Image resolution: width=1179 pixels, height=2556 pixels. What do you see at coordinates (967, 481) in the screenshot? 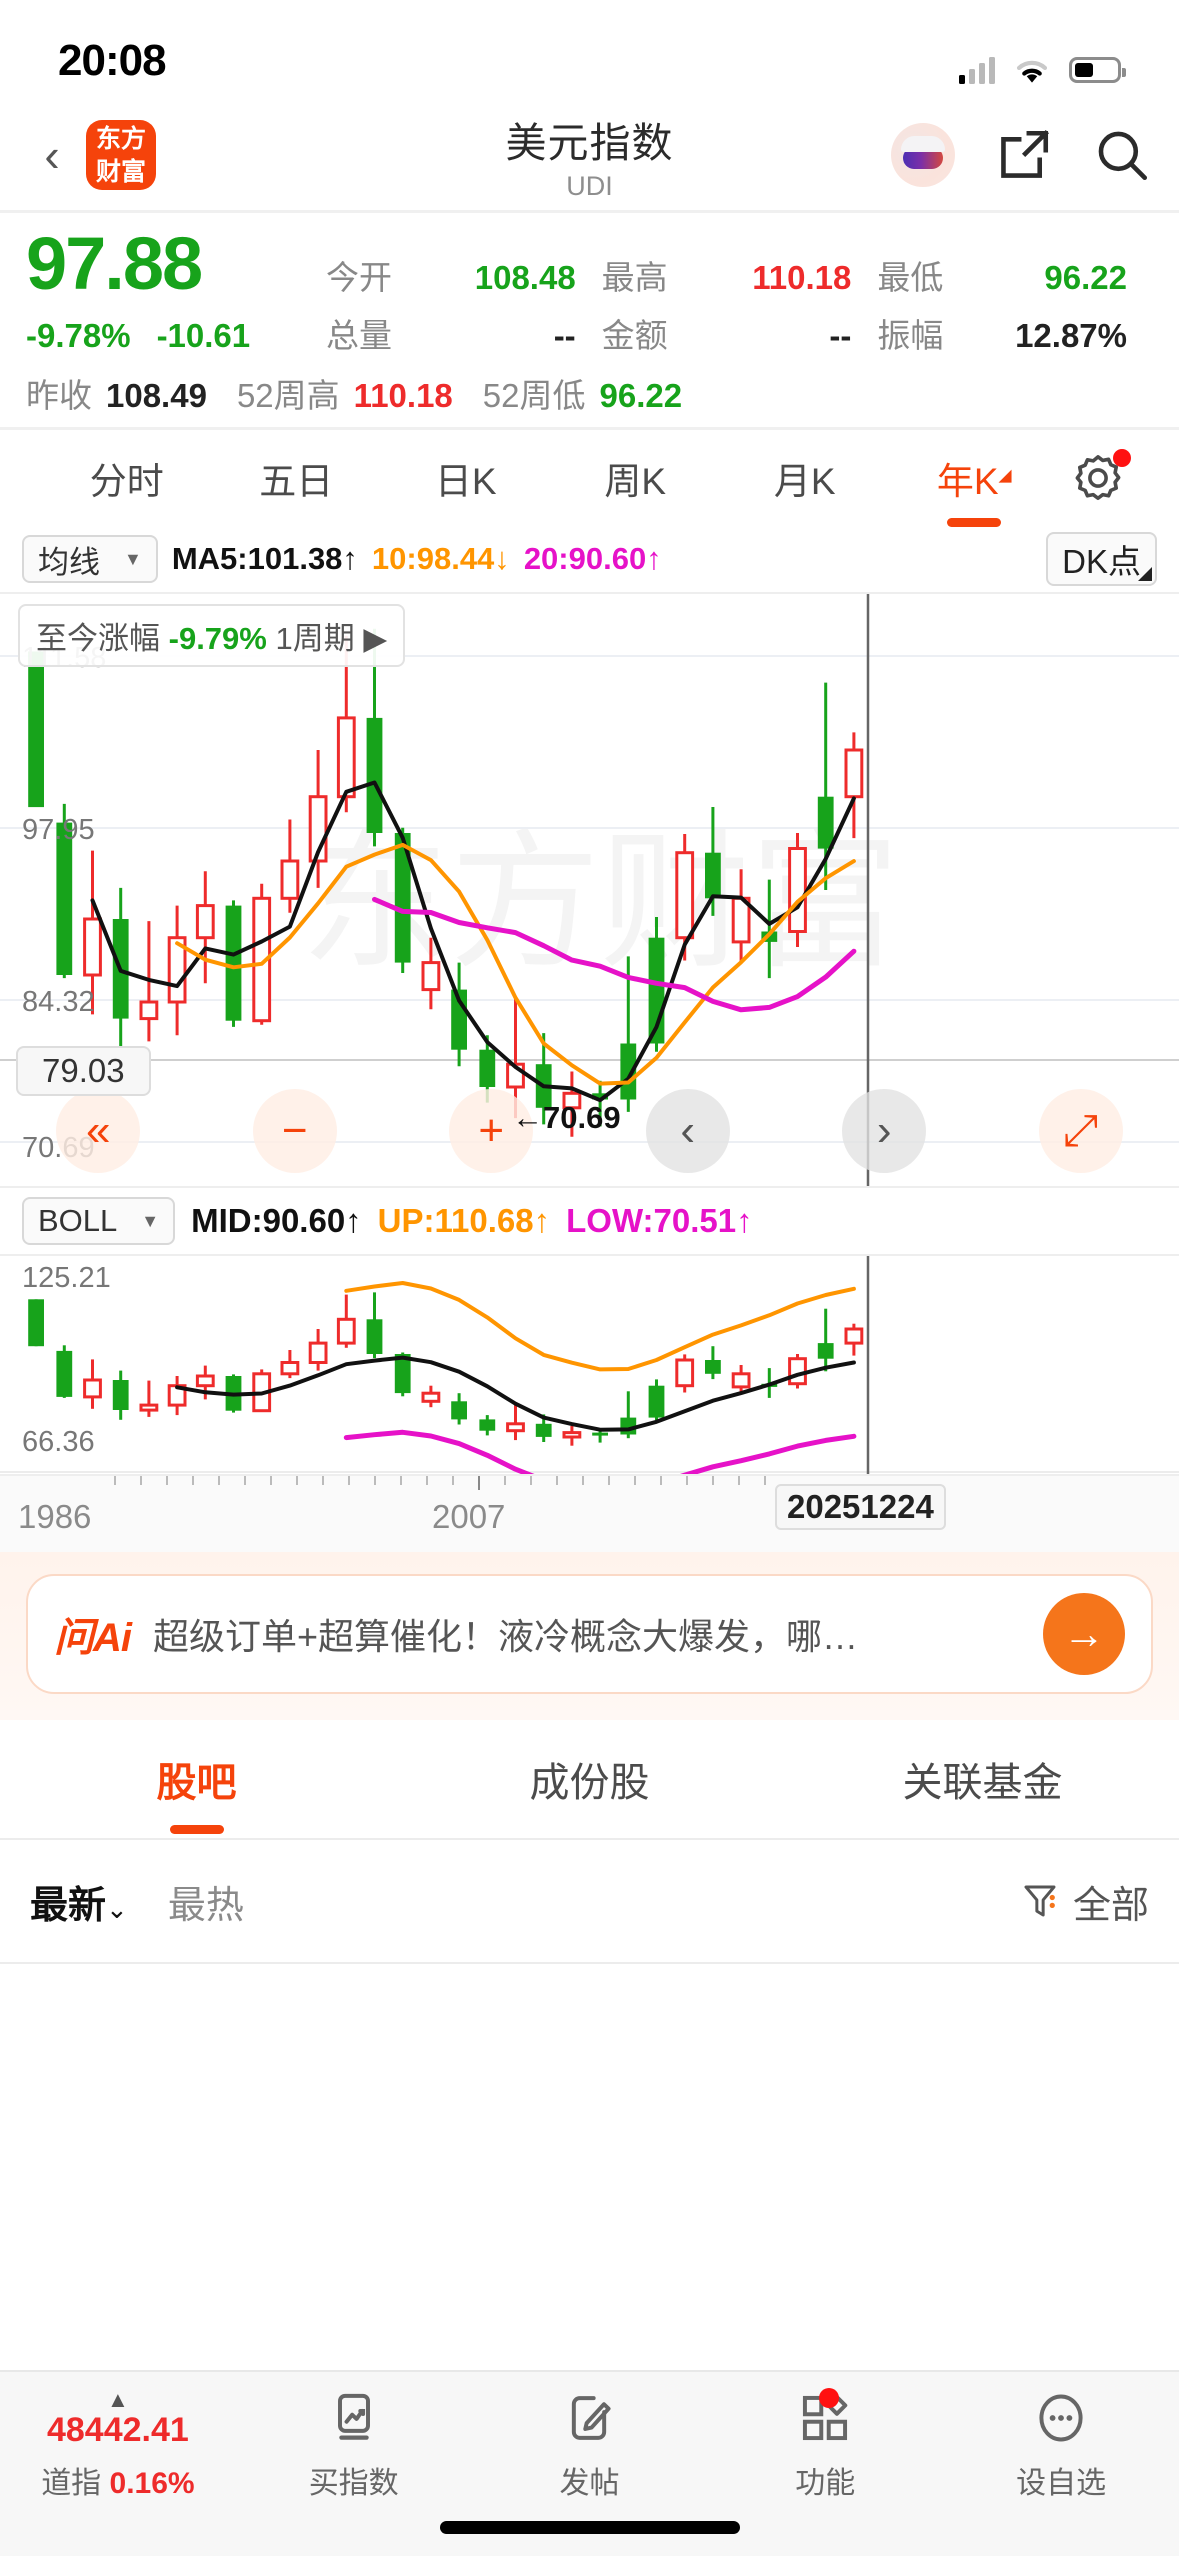
I see `tab-yearly-k-label: 年K` at bounding box center [967, 481].